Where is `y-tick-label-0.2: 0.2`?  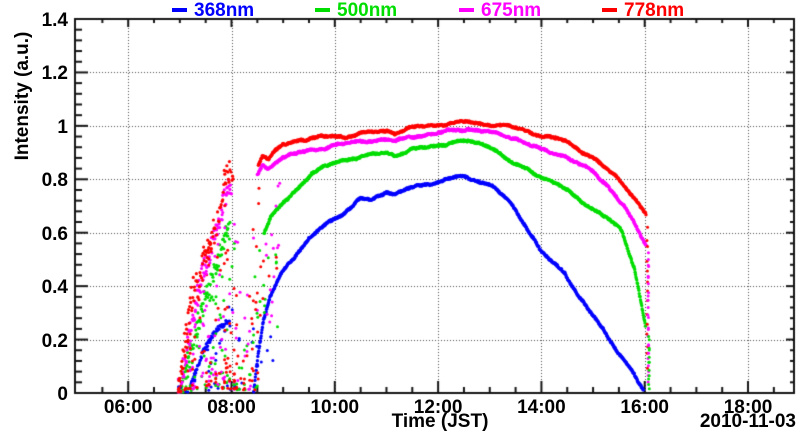 y-tick-label-0.2: 0.2 is located at coordinates (54, 341).